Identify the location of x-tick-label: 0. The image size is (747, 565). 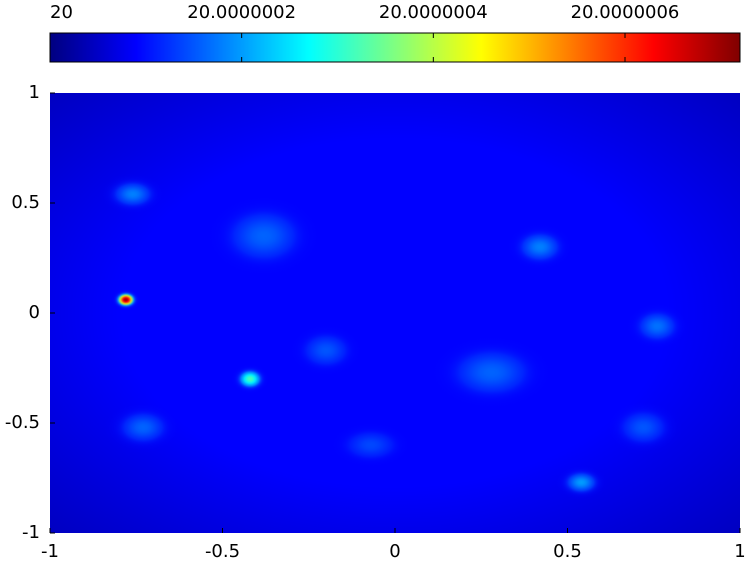
(394, 551).